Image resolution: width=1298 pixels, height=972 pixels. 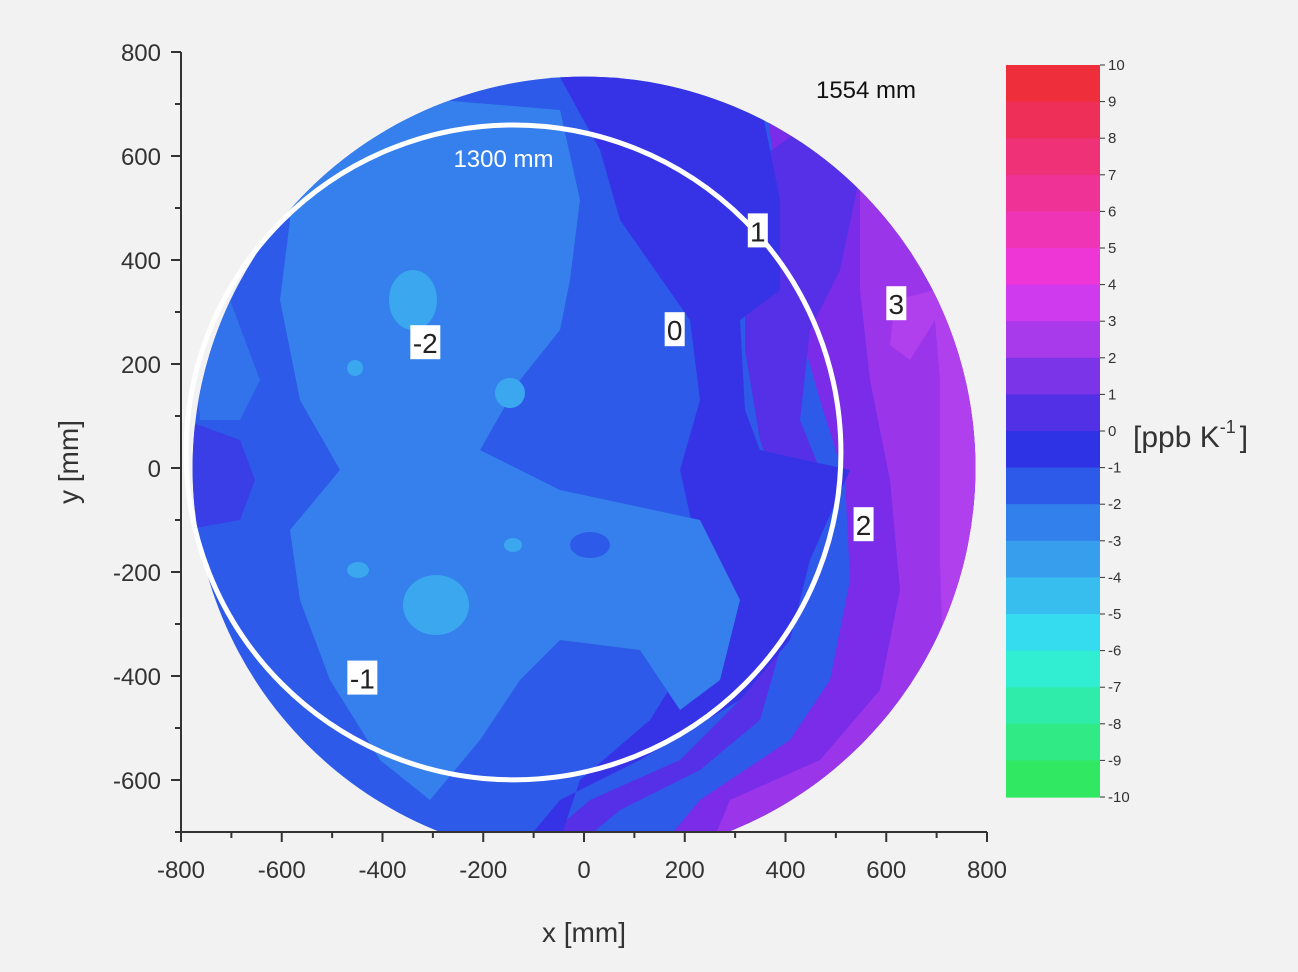 What do you see at coordinates (583, 870) in the screenshot?
I see `x-tick-label: 0` at bounding box center [583, 870].